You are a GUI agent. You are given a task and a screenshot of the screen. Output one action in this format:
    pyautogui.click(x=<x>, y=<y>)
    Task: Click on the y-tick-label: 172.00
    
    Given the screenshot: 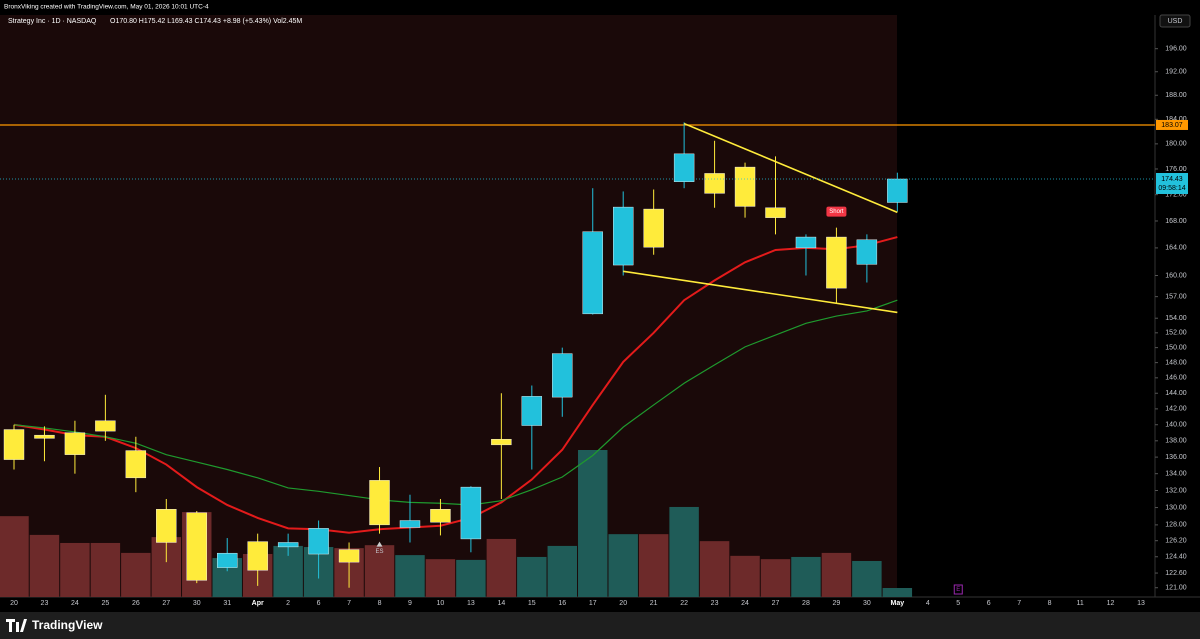 What is the action you would take?
    pyautogui.click(x=1176, y=195)
    